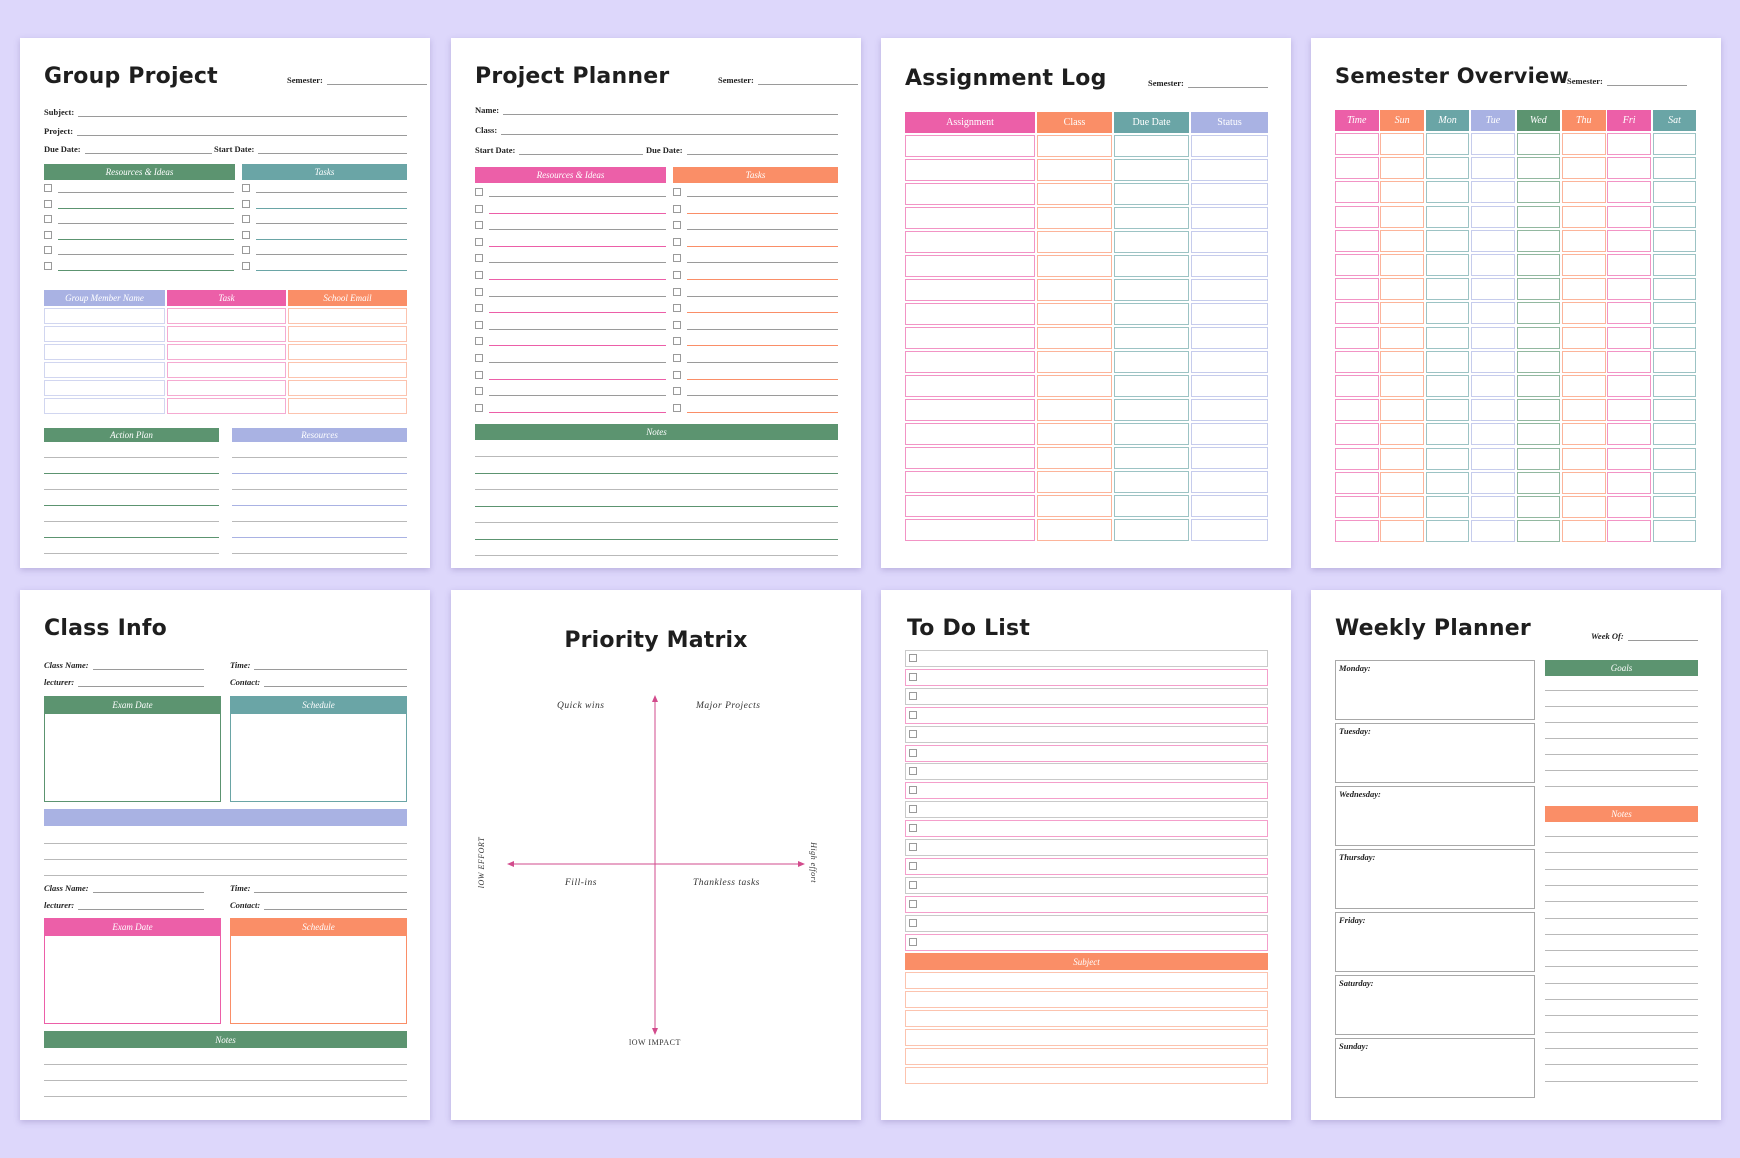 Image resolution: width=1740 pixels, height=1158 pixels. Describe the element at coordinates (132, 757) in the screenshot. I see `exam-date-box` at that location.